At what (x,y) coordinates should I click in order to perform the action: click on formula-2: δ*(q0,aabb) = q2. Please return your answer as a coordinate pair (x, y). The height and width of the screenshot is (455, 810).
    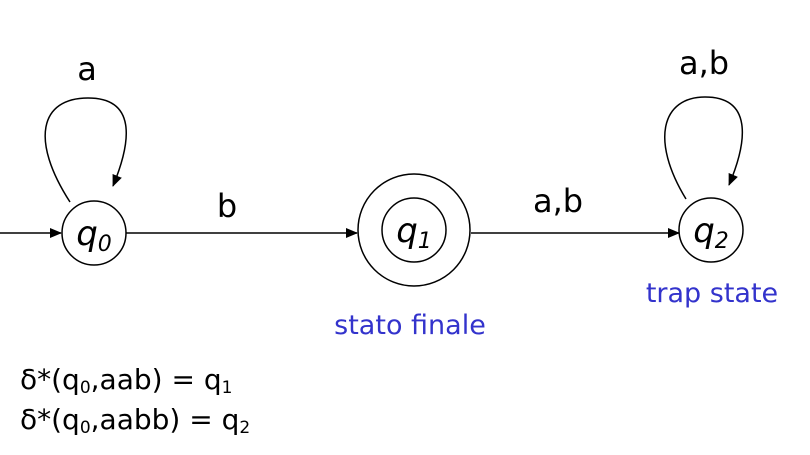
    Looking at the image, I should click on (135, 420).